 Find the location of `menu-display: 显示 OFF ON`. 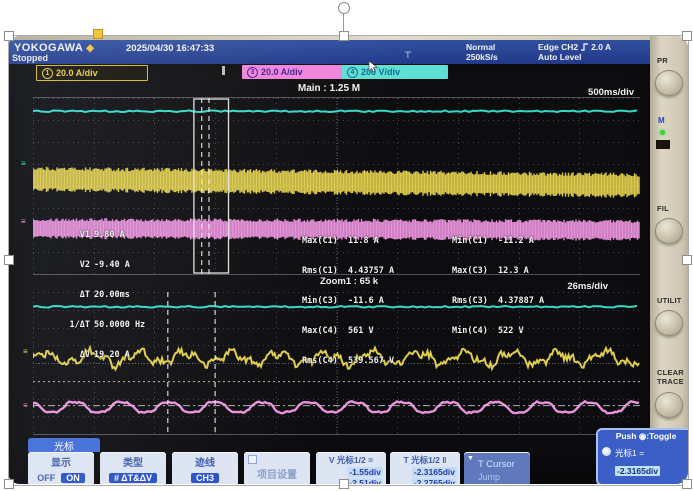

menu-display: 显示 OFF ON is located at coordinates (61, 468).